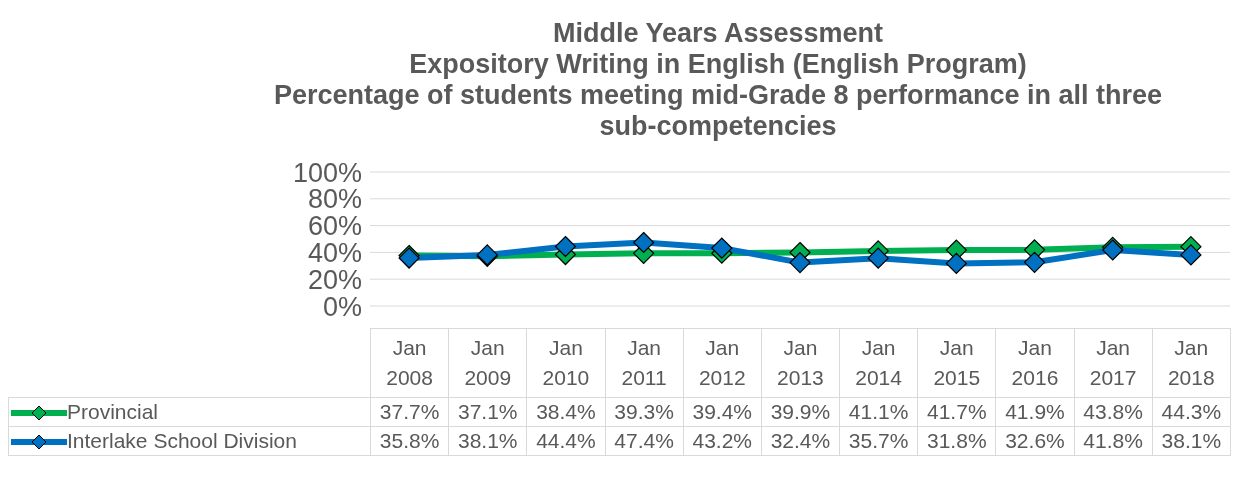 Image resolution: width=1253 pixels, height=504 pixels. What do you see at coordinates (956, 441) in the screenshot?
I see `data-label: 31.8%` at bounding box center [956, 441].